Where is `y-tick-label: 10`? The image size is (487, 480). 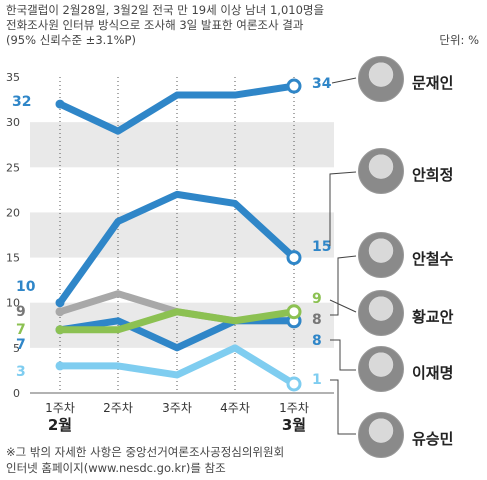
y-tick-label: 10 is located at coordinates (13, 303).